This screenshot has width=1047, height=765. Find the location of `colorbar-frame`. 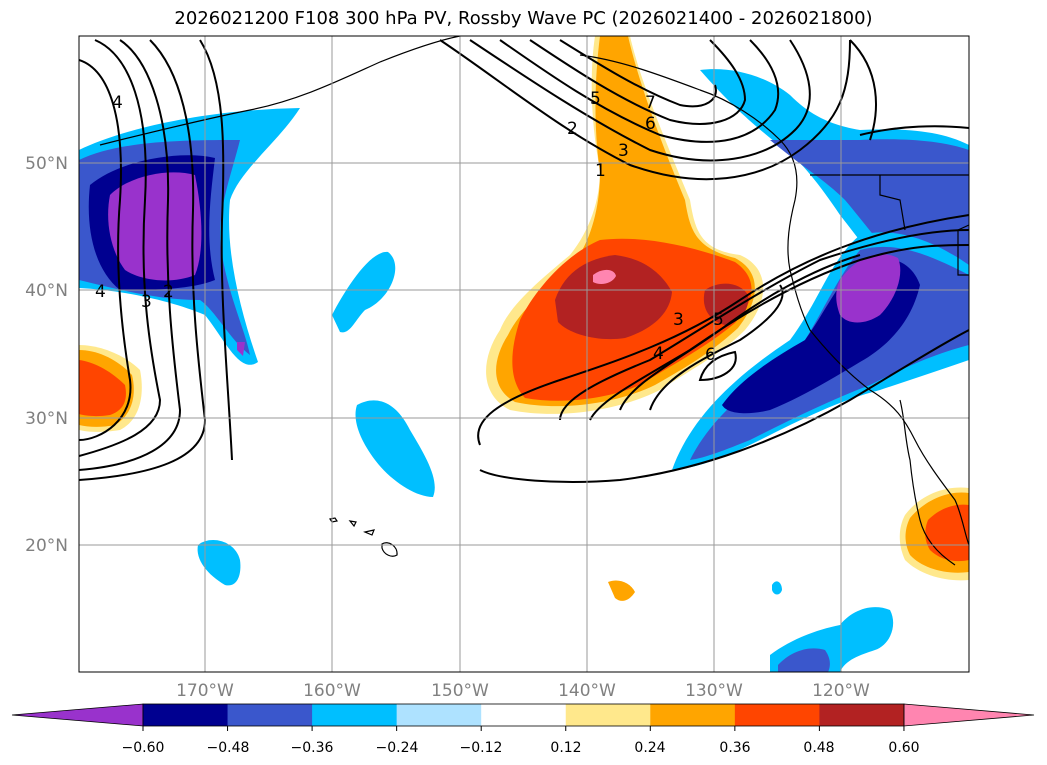

colorbar-frame is located at coordinates (523, 715).